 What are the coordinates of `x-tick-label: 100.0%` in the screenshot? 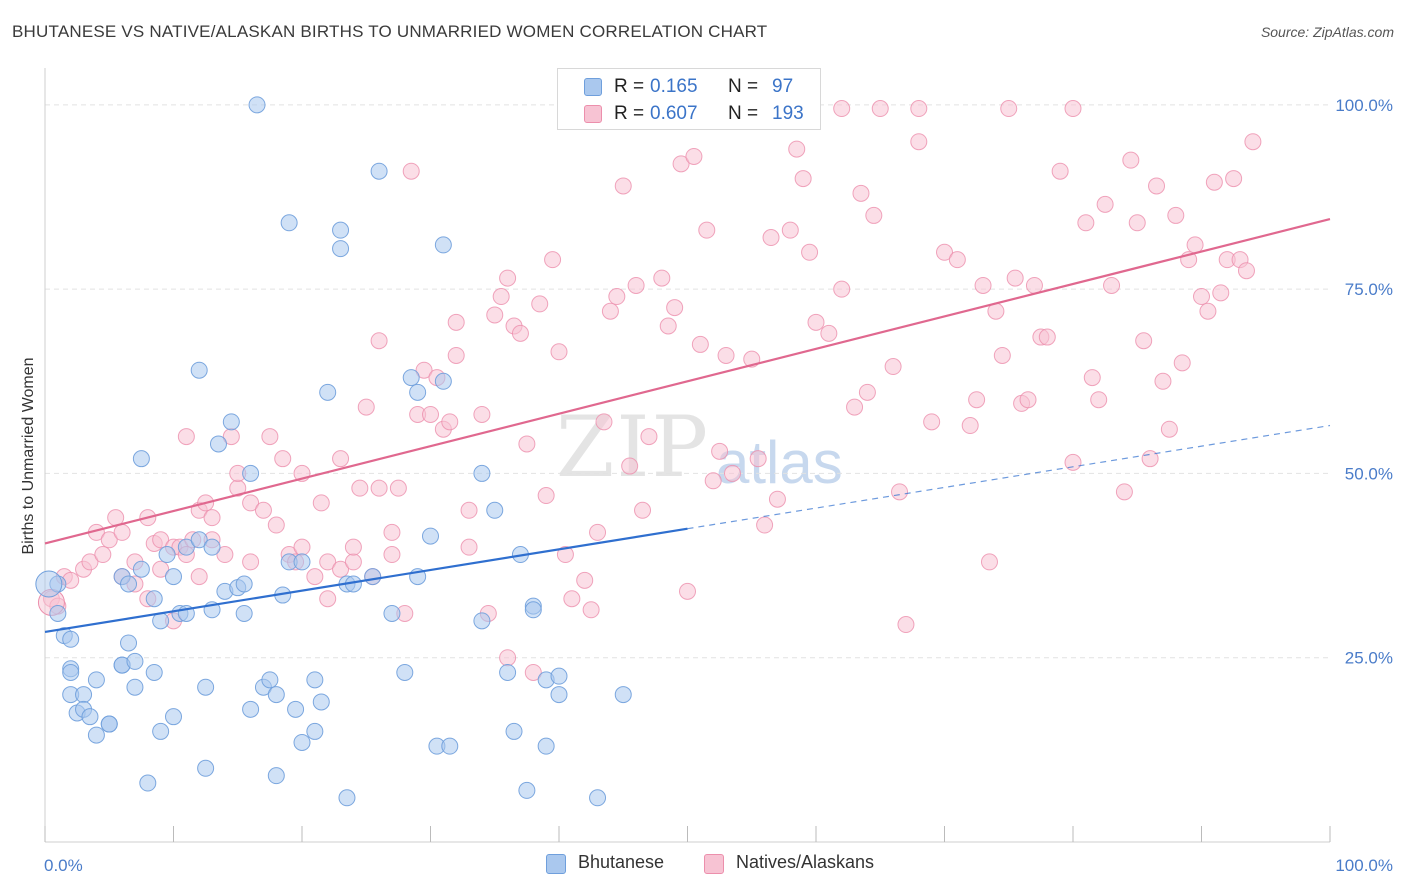 It's located at (1364, 865).